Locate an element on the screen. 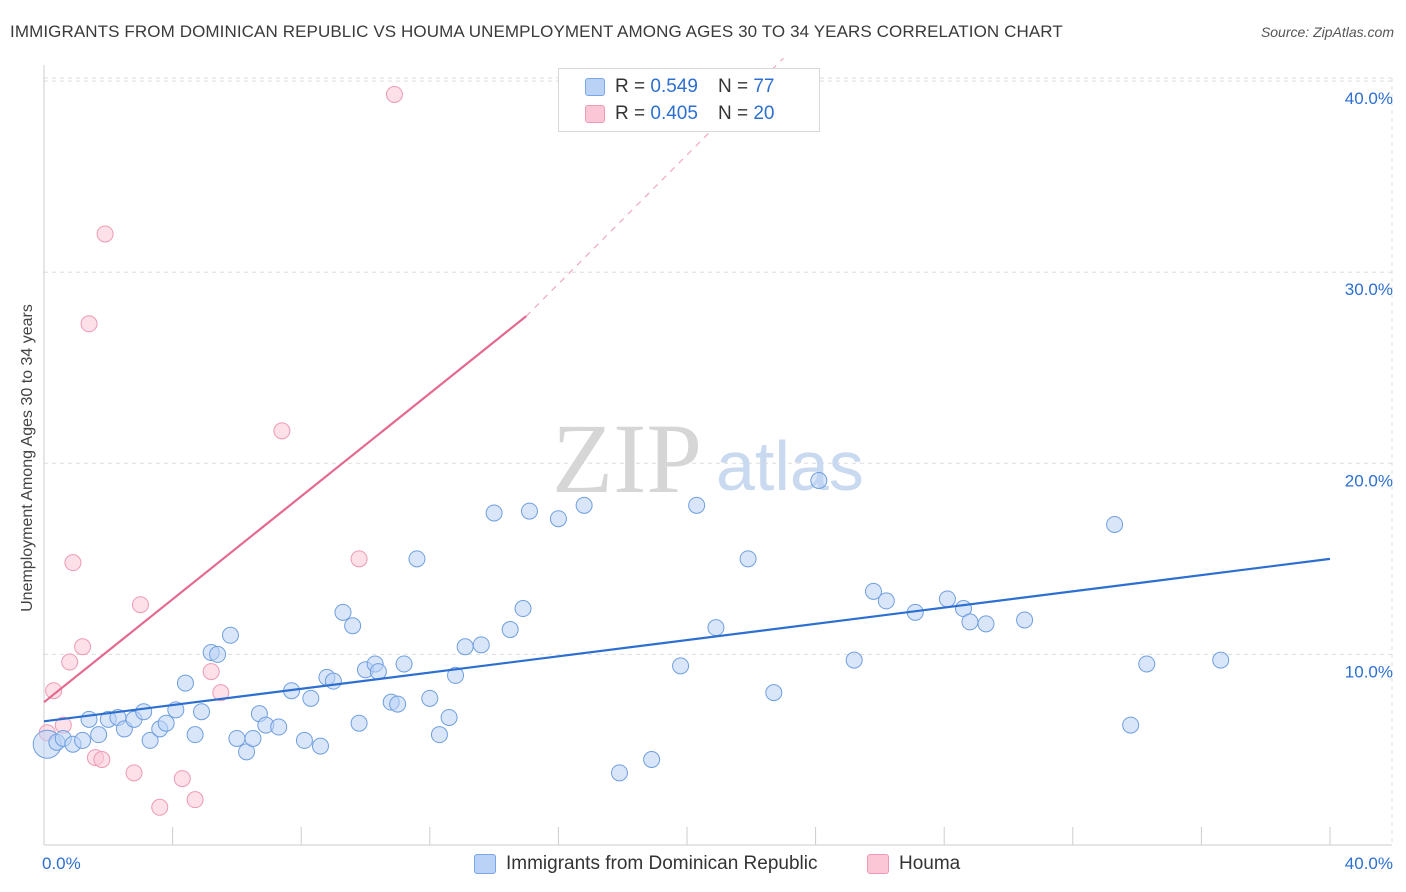 Image resolution: width=1406 pixels, height=892 pixels. legend-row-dominican: R = 0.549 N = 77 is located at coordinates (679, 87).